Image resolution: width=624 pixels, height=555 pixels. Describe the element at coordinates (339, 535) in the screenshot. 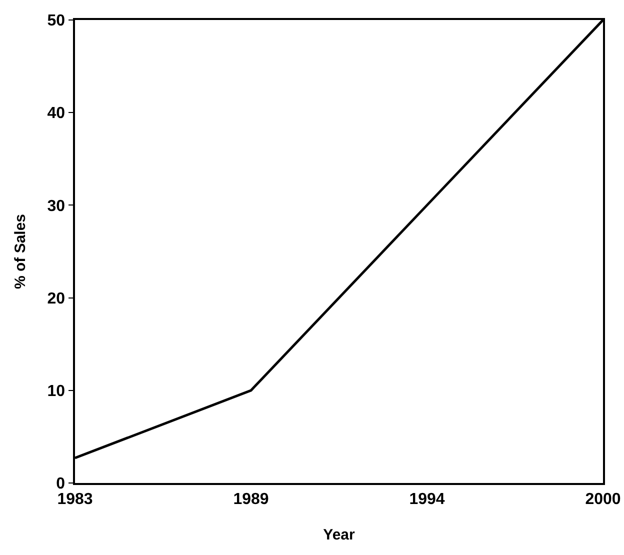

I see `x-axis-title: Year` at that location.